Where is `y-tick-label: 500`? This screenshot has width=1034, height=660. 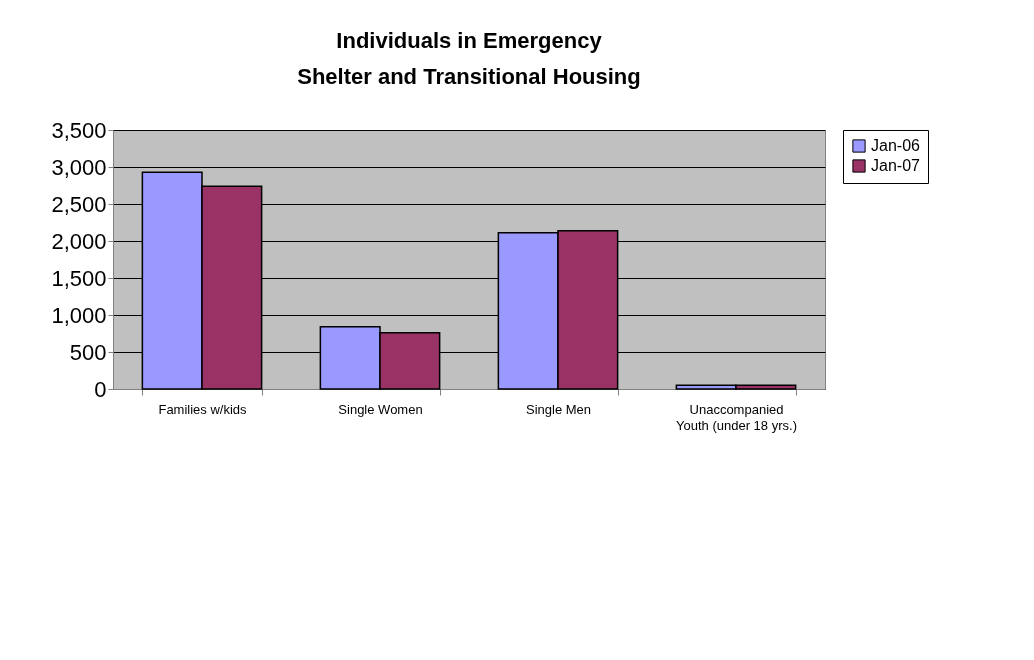
y-tick-label: 500 is located at coordinates (88, 352).